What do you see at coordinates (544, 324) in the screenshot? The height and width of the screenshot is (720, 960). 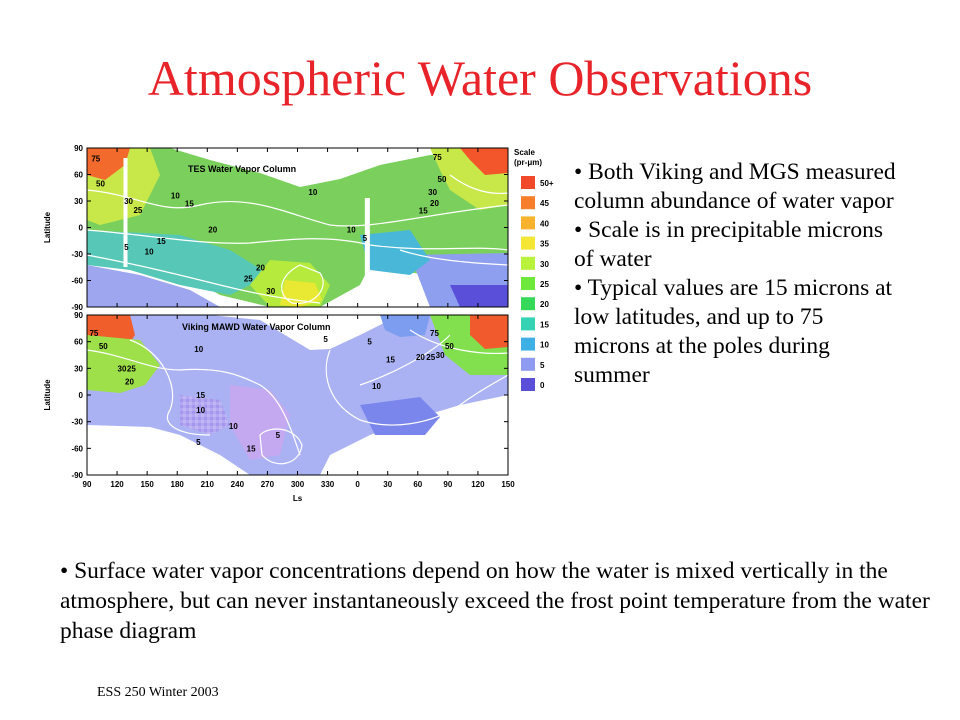 I see `scale-label: 15` at bounding box center [544, 324].